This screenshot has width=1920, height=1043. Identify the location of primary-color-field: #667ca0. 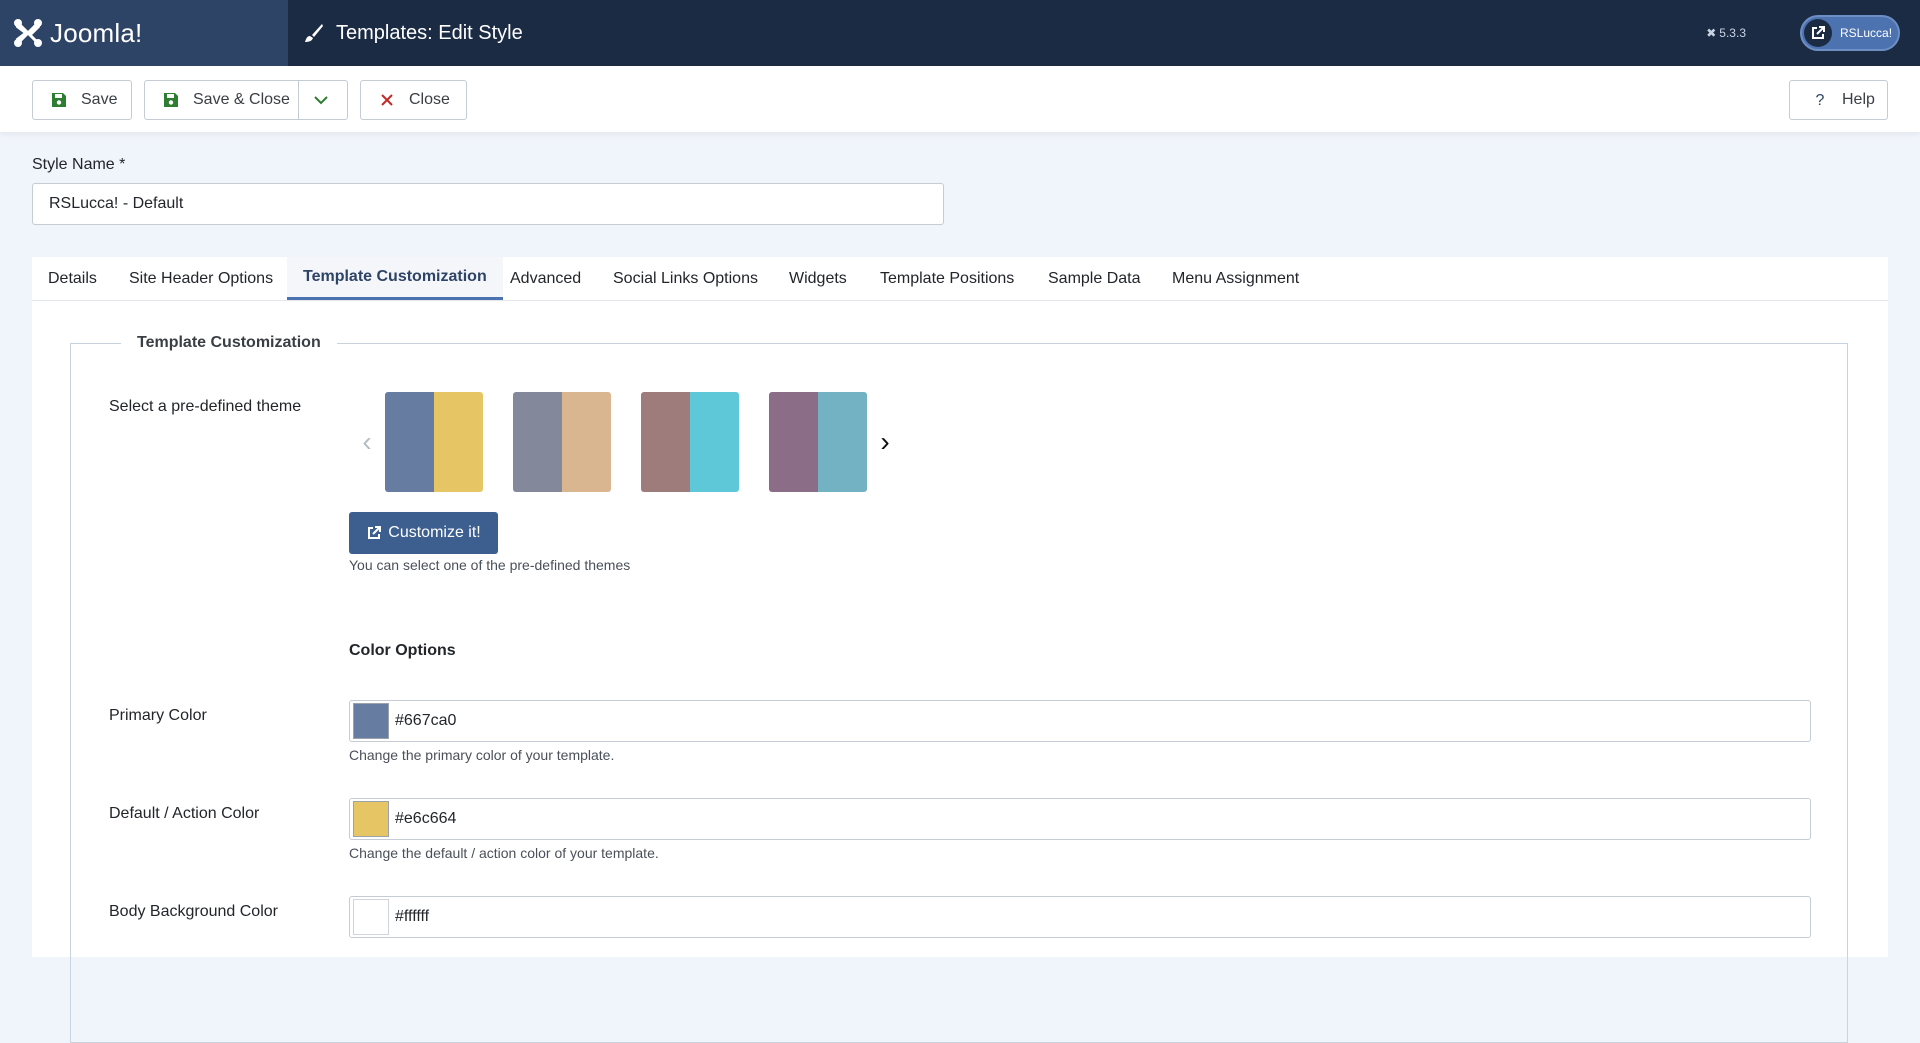
(1080, 721).